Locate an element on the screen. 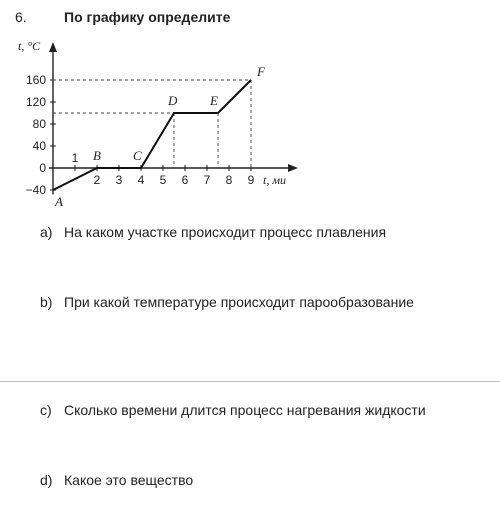 The width and height of the screenshot is (500, 511). x-tick-label: 3 is located at coordinates (119, 180).